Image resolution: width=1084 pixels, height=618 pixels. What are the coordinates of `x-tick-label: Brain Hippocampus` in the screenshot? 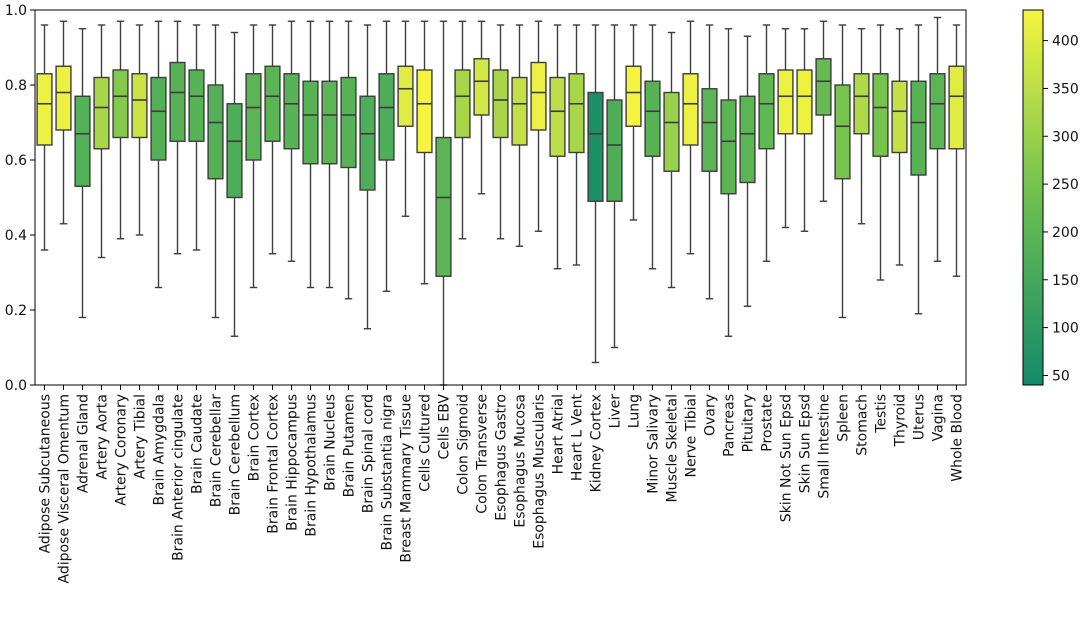 It's located at (293, 462).